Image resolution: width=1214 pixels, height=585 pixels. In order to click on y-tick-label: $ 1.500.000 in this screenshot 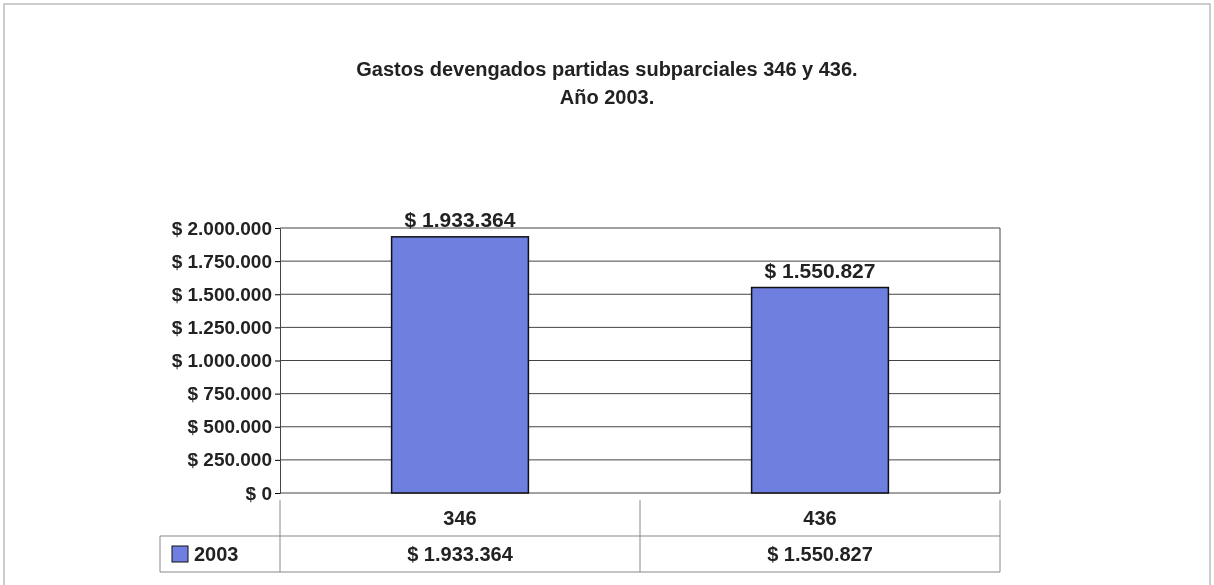, I will do `click(221, 294)`.